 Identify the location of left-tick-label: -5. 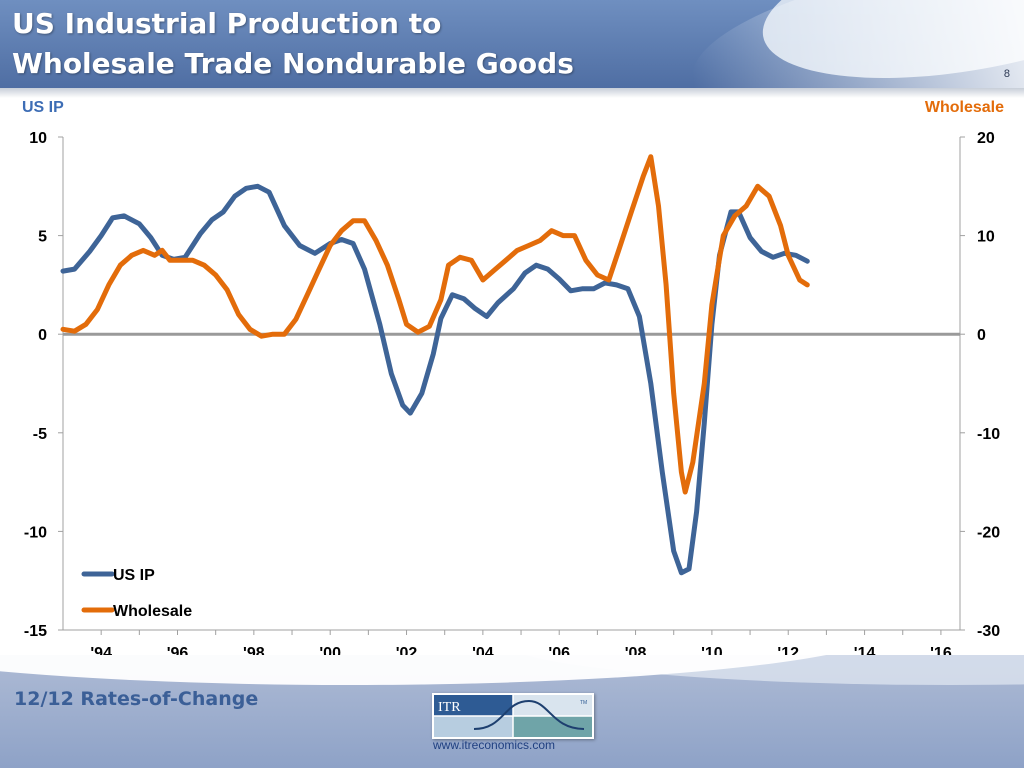
(40, 434).